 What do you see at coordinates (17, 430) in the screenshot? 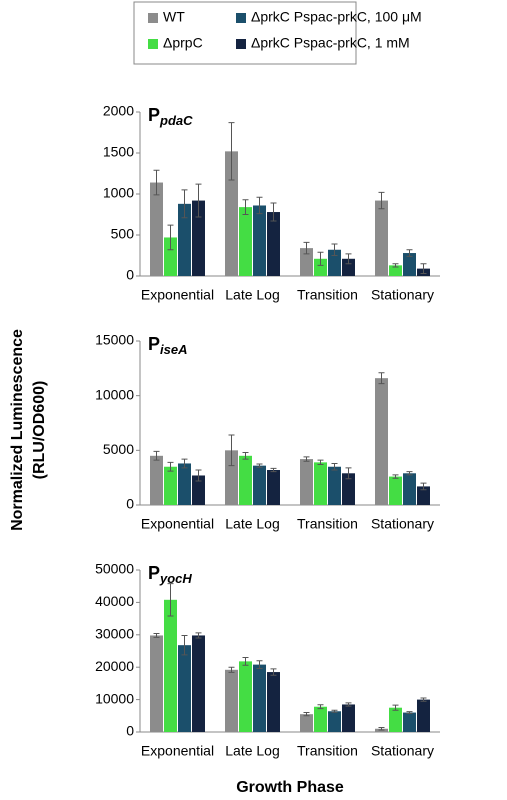
I see `y-axis-label: Normalized Luminescence` at bounding box center [17, 430].